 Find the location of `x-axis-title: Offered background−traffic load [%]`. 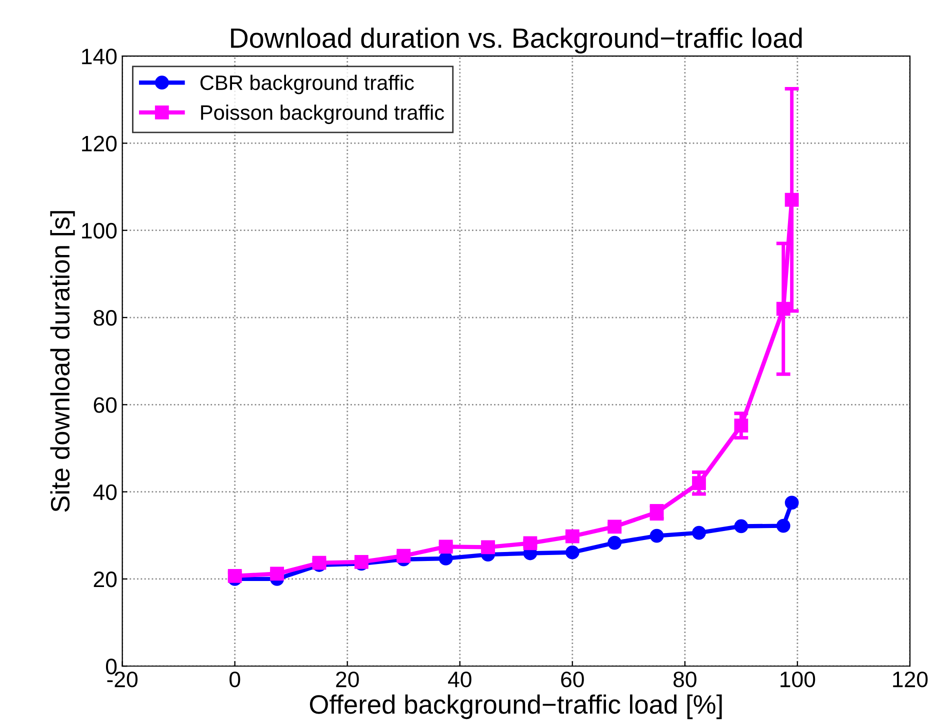

x-axis-title: Offered background−traffic load [%] is located at coordinates (516, 707).